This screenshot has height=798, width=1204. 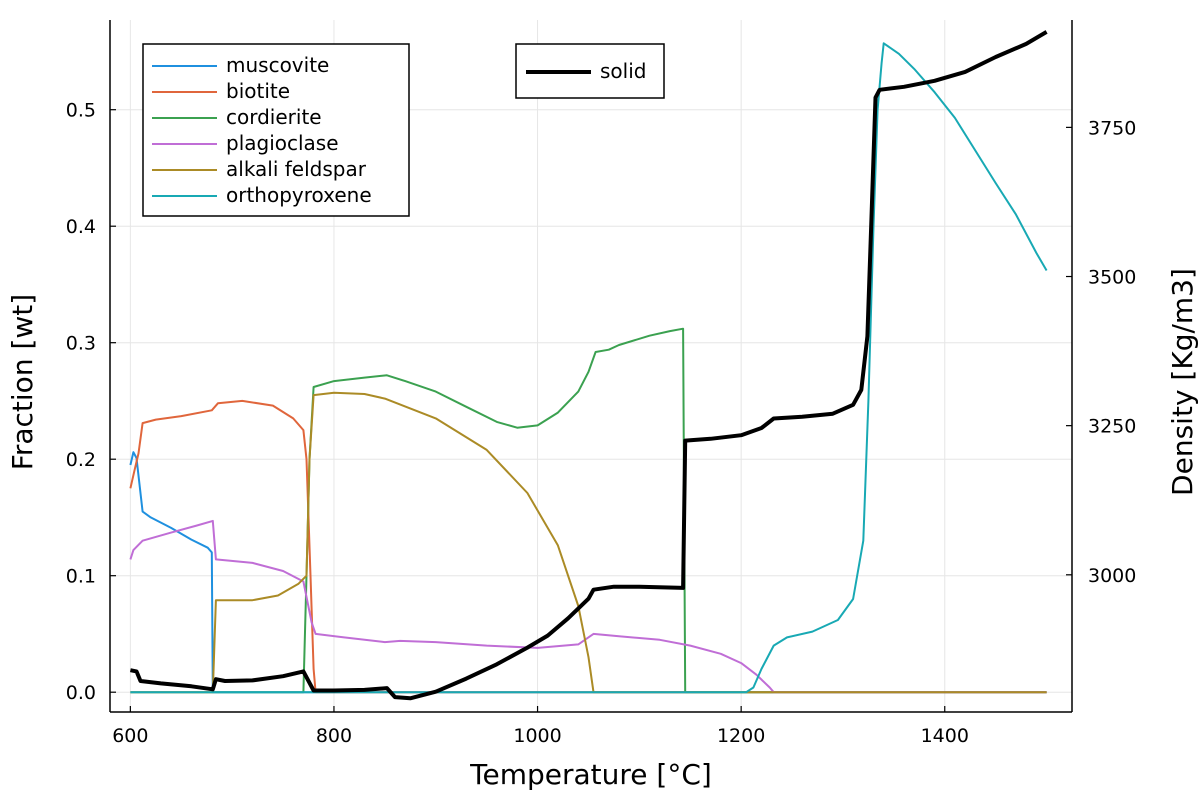 What do you see at coordinates (81, 577) in the screenshot?
I see `y-tick-label-1: 0.1` at bounding box center [81, 577].